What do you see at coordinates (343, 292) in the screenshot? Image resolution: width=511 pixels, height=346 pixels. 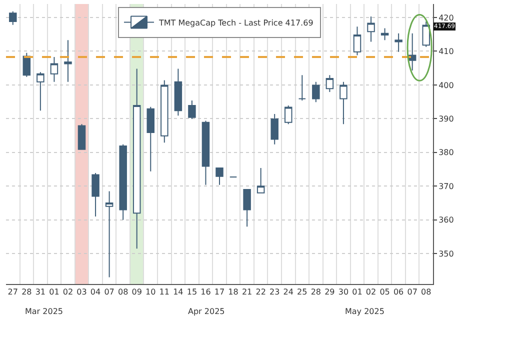 I see `x-tick-label: 30` at bounding box center [343, 292].